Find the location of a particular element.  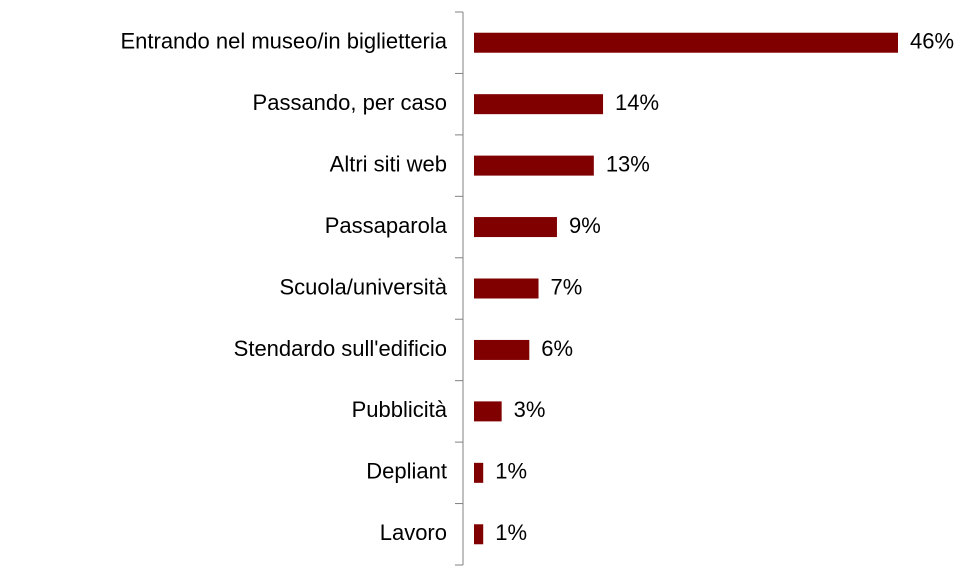

category-label: Depliant is located at coordinates (406, 471).